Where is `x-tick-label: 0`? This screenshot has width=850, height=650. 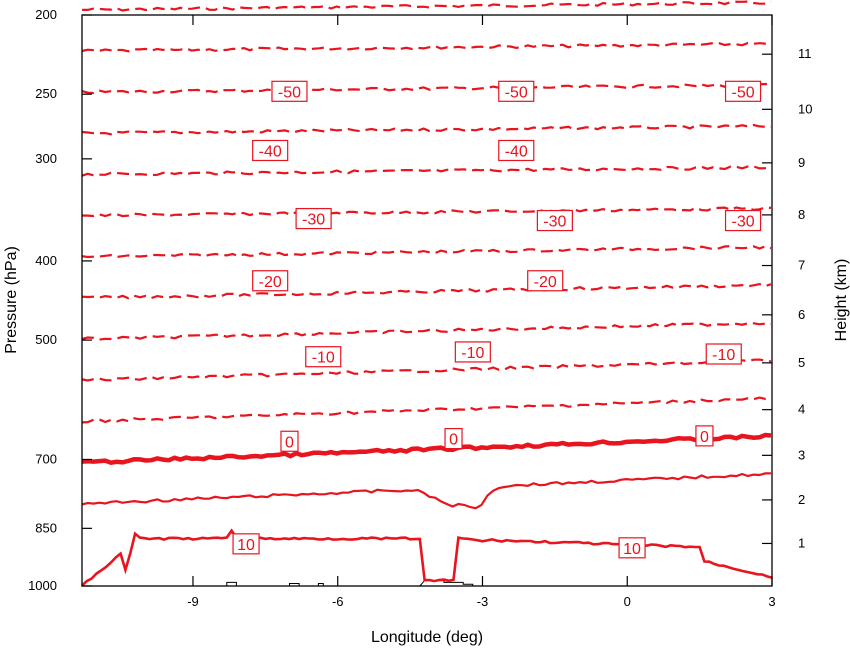
x-tick-label: 0 is located at coordinates (627, 601).